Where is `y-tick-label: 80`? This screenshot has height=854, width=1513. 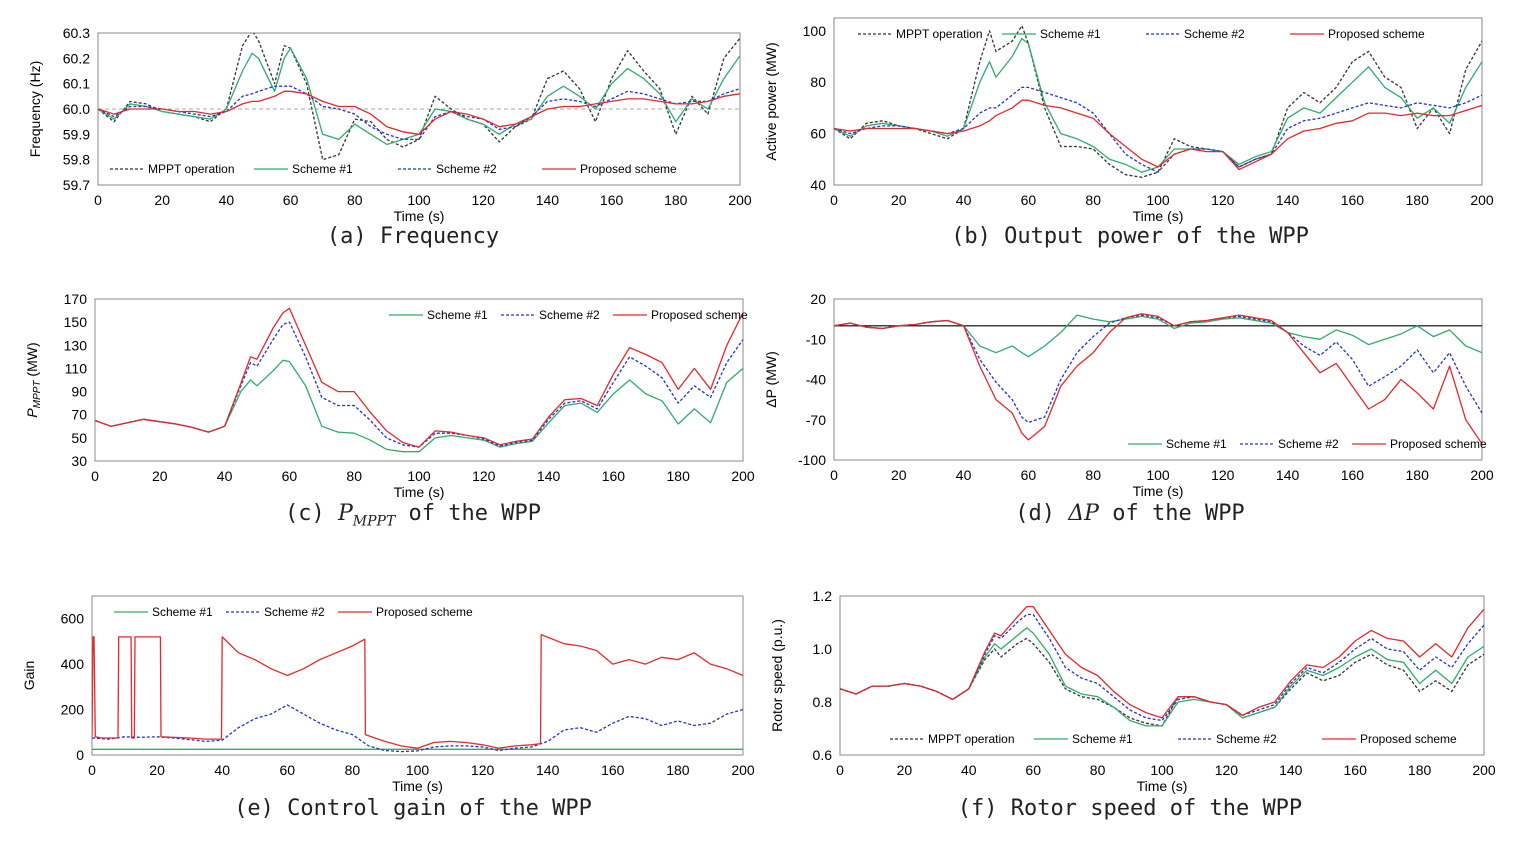
y-tick-label: 80 is located at coordinates (818, 82).